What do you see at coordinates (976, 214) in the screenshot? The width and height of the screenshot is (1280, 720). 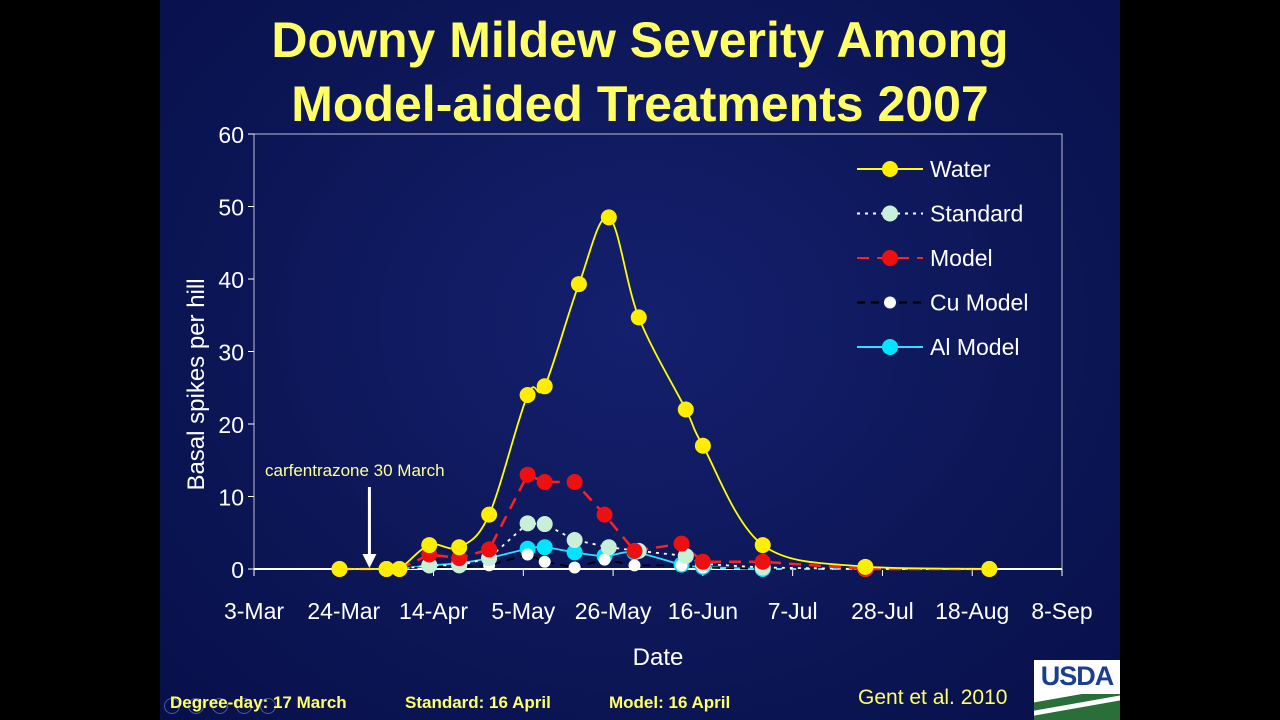 I see `legend-label: Standard` at bounding box center [976, 214].